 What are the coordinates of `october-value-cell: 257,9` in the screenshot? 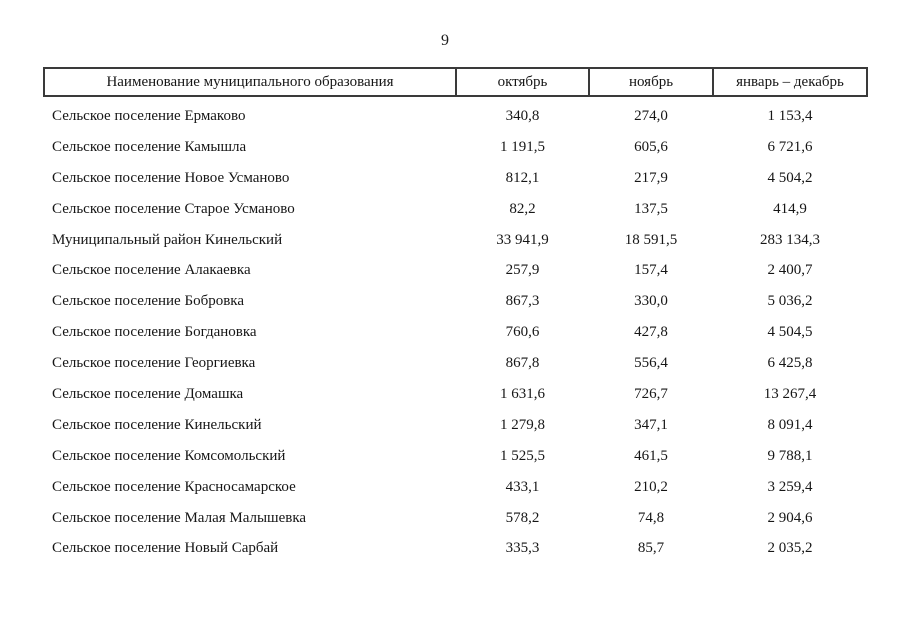 It's located at (522, 270).